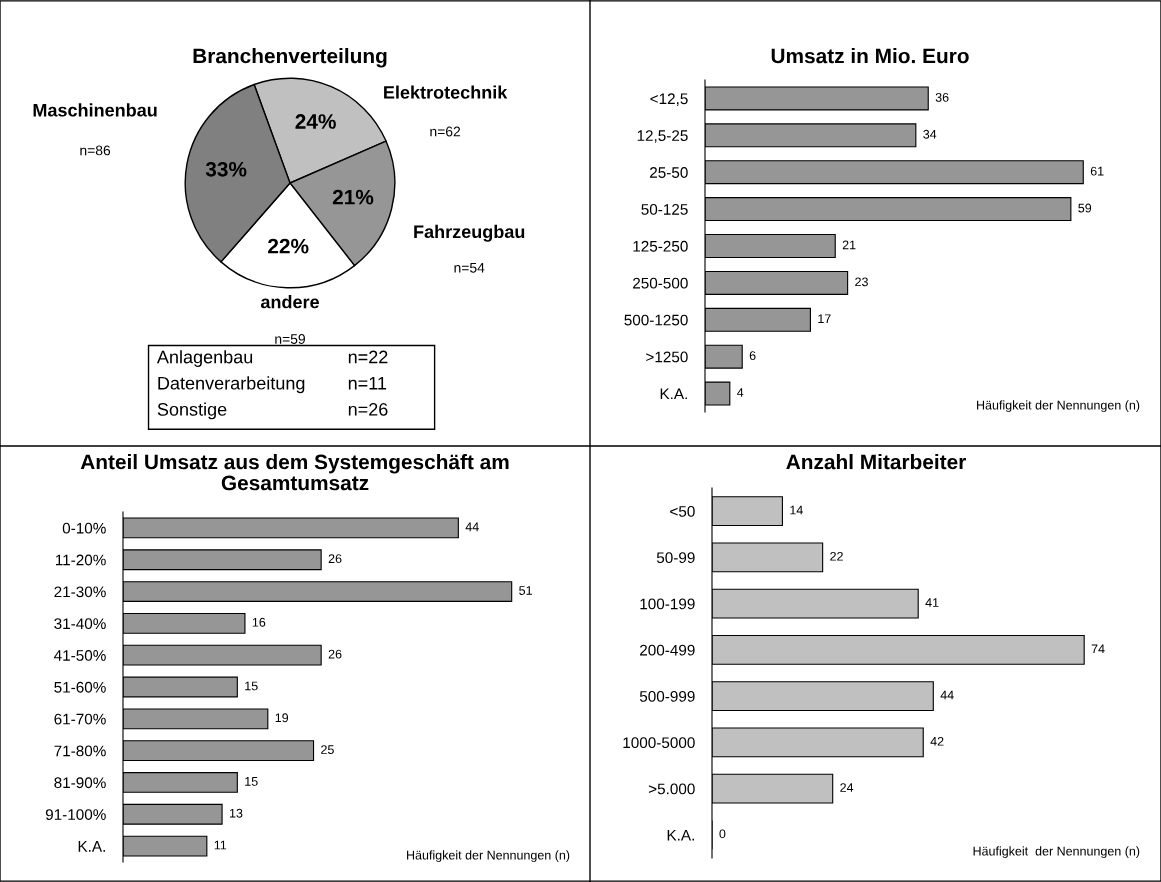 Image resolution: width=1161 pixels, height=882 pixels. I want to click on y-tick-label: 250-500, so click(660, 283).